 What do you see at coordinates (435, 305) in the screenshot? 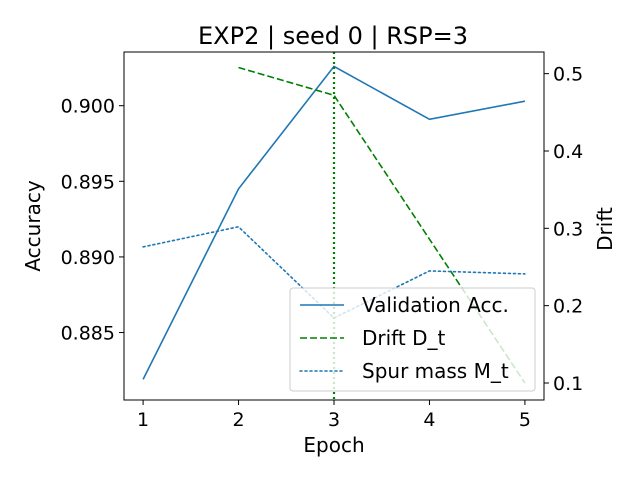
I see `legend-label: Validation Acc.` at bounding box center [435, 305].